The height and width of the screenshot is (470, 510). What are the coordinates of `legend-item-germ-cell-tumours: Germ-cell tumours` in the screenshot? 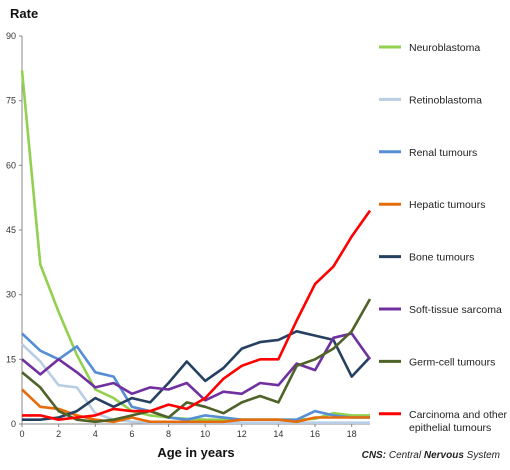 It's located at (437, 362).